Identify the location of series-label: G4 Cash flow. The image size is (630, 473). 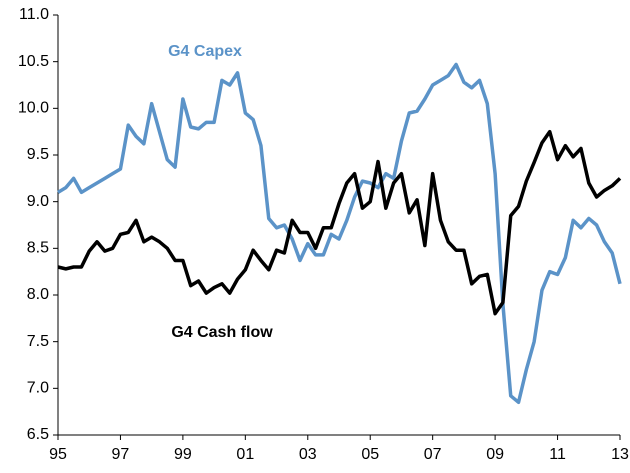
(222, 332).